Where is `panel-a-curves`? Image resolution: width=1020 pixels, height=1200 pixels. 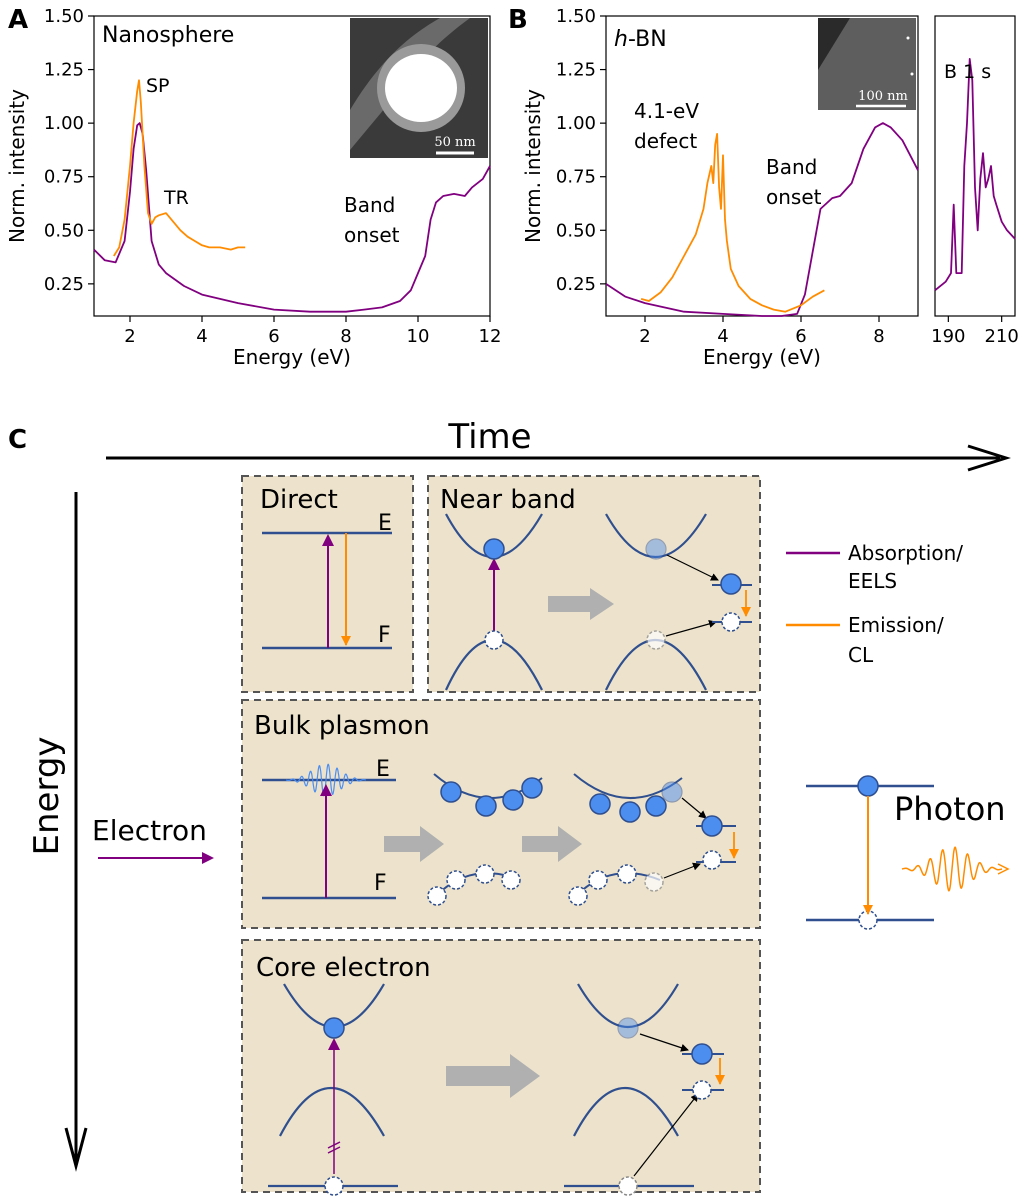 panel-a-curves is located at coordinates (292, 196).